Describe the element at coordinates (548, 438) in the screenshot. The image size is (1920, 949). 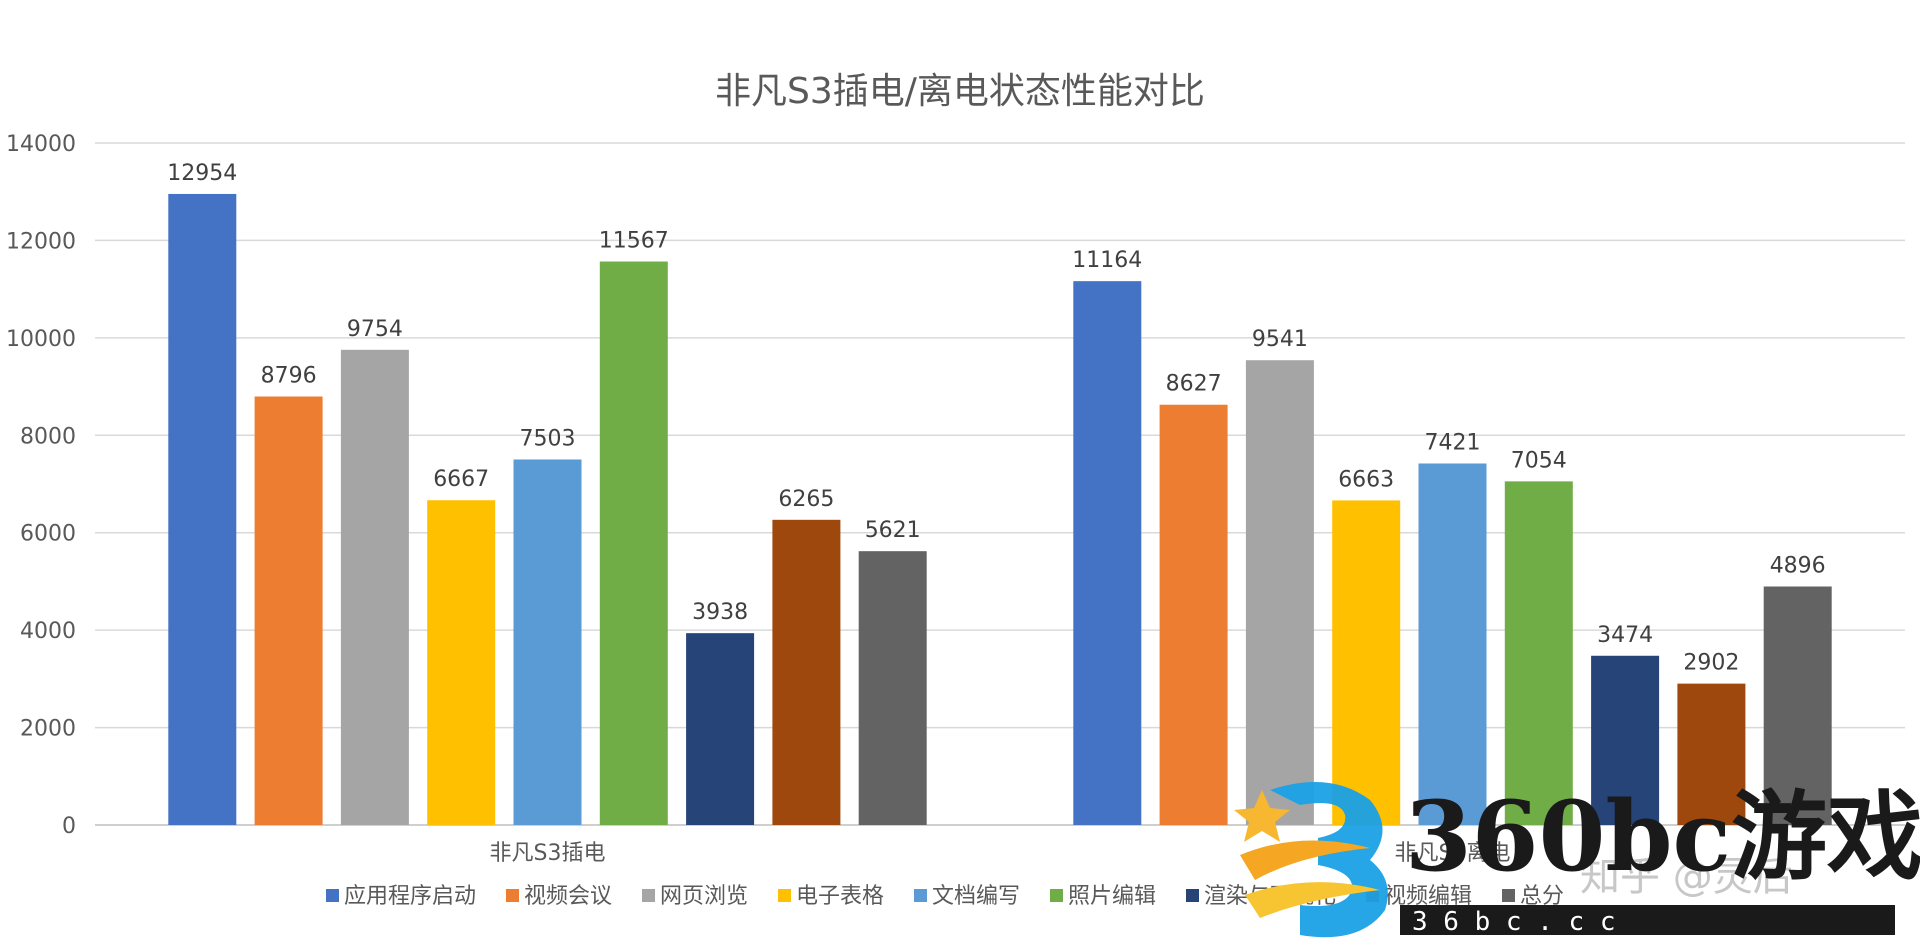
I see `data-label: 7503` at that location.